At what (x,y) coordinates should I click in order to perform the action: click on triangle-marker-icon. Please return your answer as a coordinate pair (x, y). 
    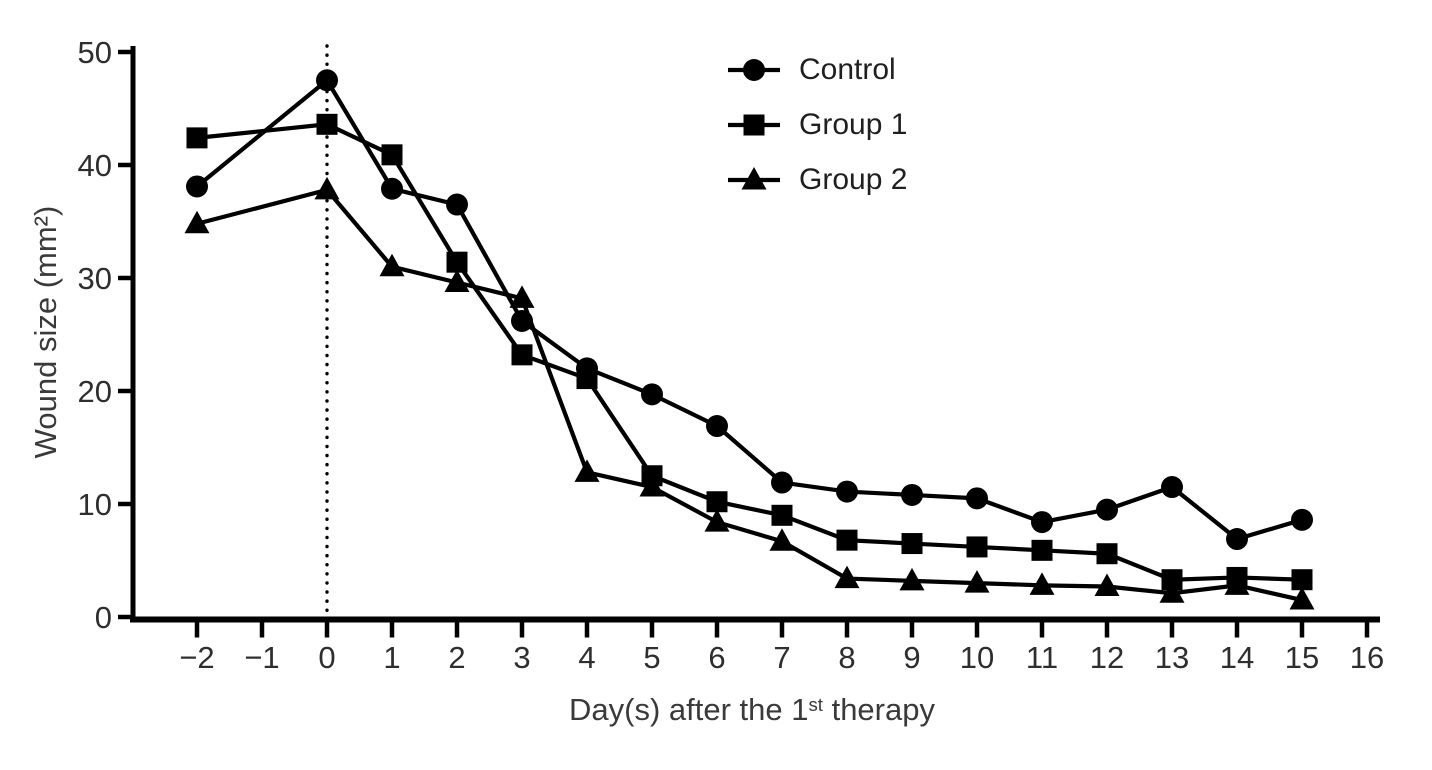
    Looking at the image, I should click on (754, 178).